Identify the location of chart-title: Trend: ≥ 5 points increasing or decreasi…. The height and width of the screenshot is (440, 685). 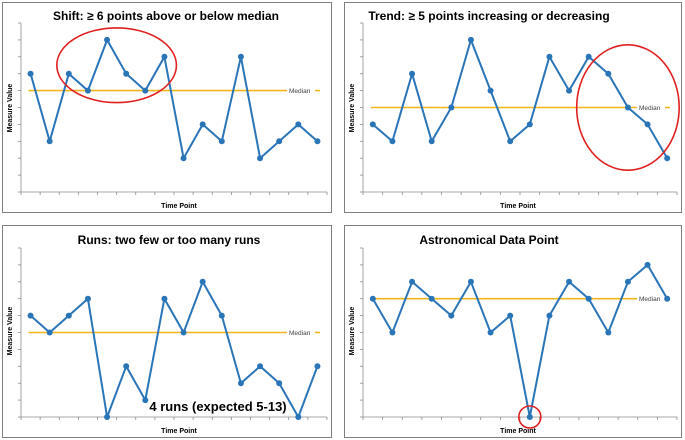
(488, 16).